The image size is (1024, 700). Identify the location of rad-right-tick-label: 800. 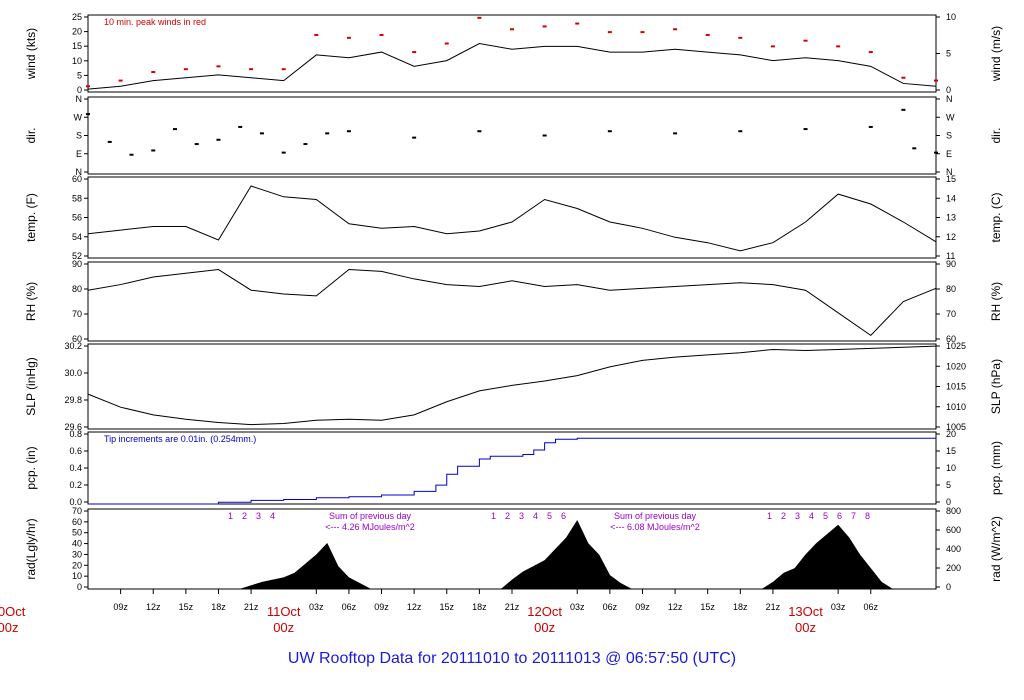
(953, 511).